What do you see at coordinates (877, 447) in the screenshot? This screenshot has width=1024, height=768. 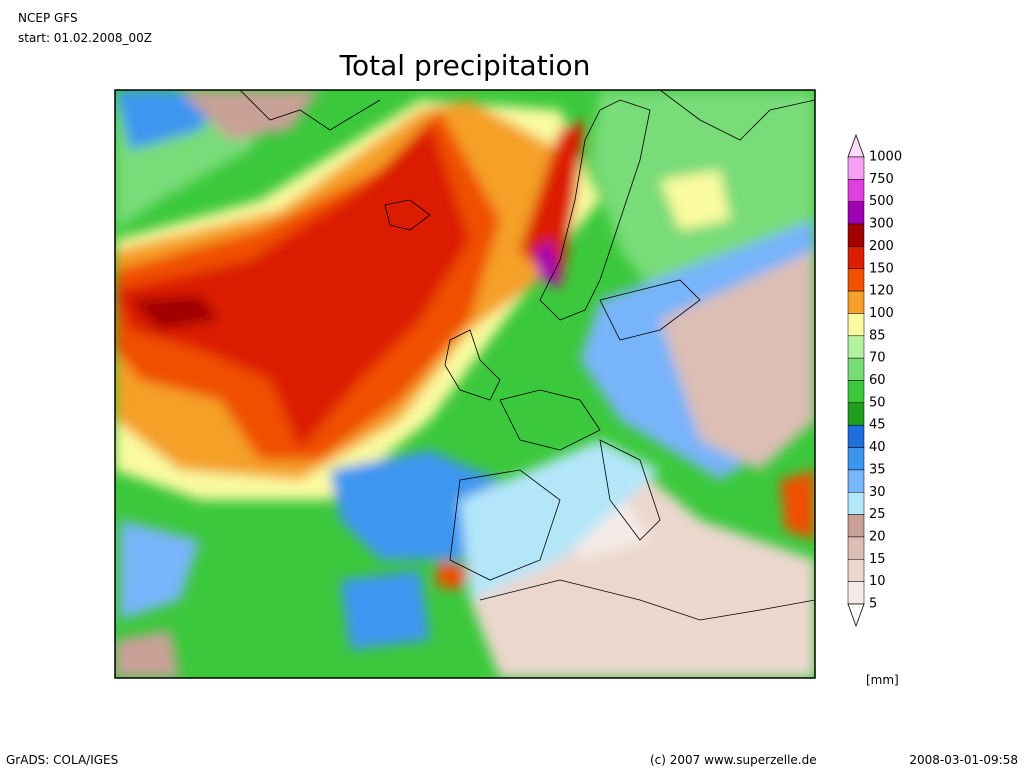 I see `legend-level-label: 40` at bounding box center [877, 447].